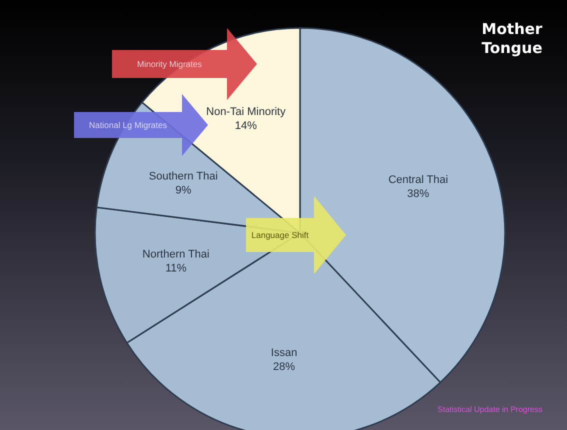  Describe the element at coordinates (296, 235) in the screenshot. I see `arrow-icon: Language Shift` at that location.